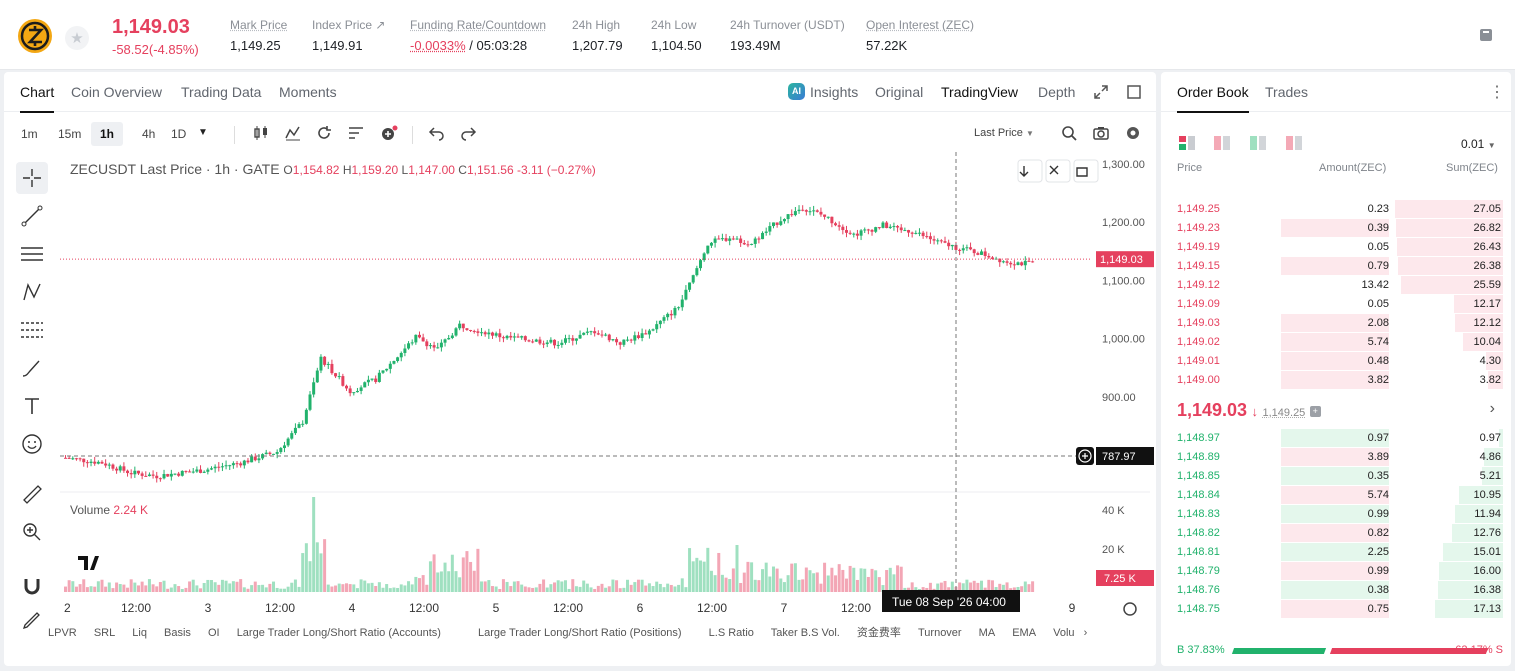 The image size is (1515, 671). What do you see at coordinates (796, 91) in the screenshot?
I see `ai-insights-icon: AI` at bounding box center [796, 91].